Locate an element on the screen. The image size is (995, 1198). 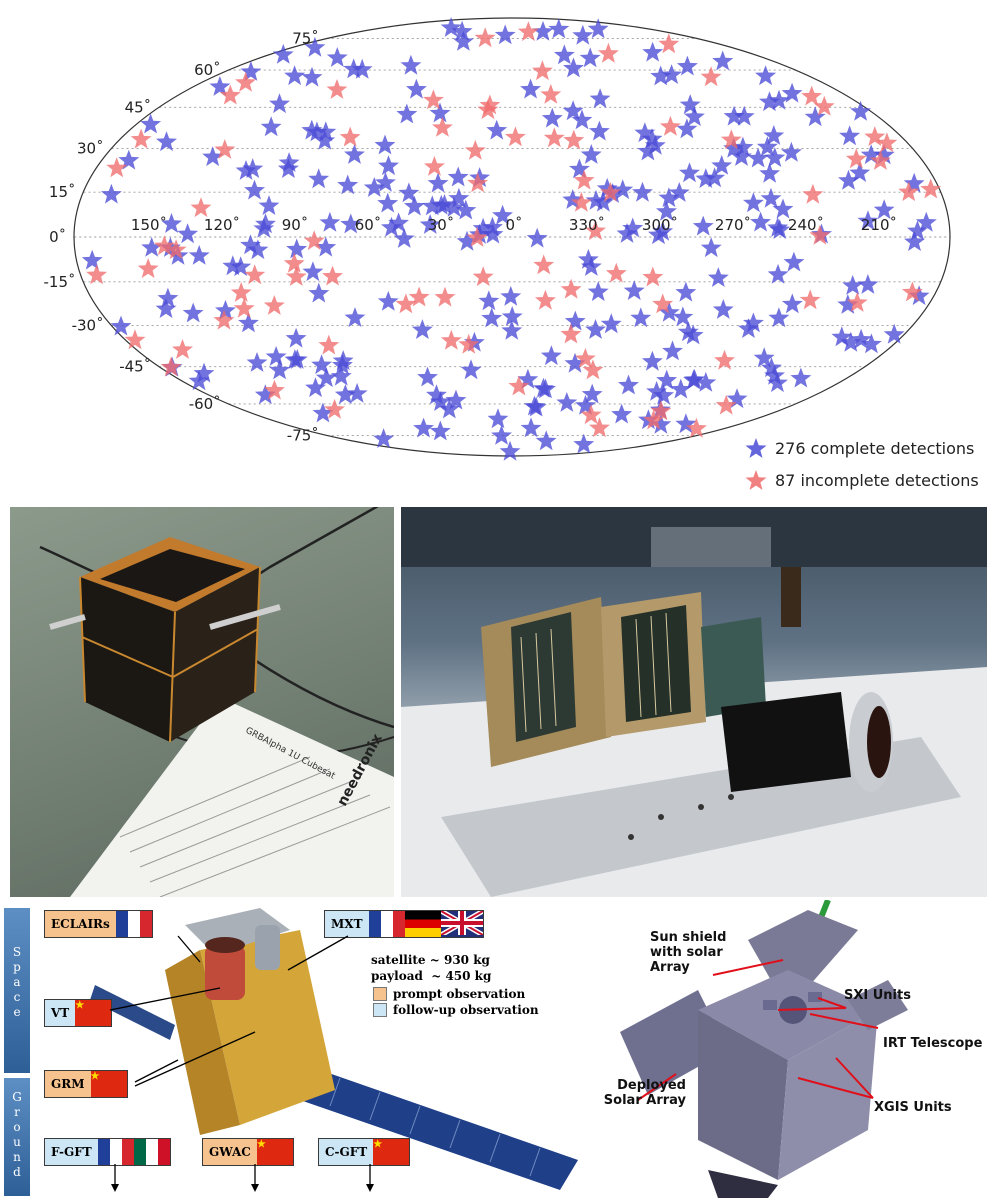
france-flag-icon is located at coordinates (386, 924).